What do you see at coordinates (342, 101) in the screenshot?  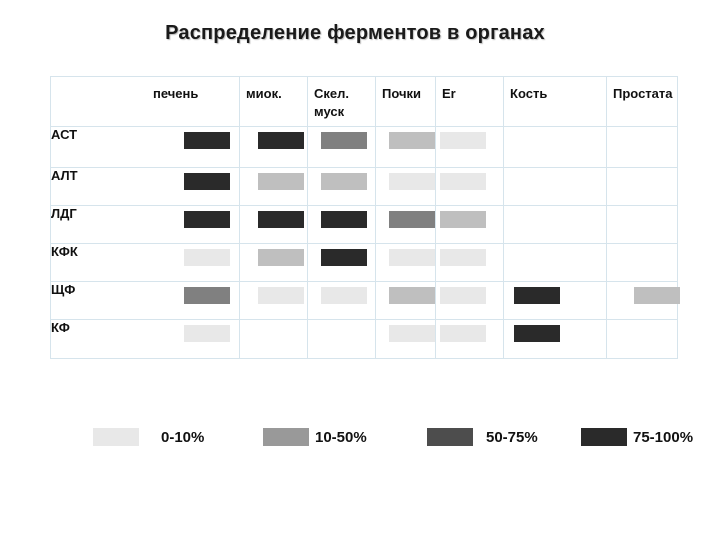 I see `col-header-skel-musk: Скел. муск` at bounding box center [342, 101].